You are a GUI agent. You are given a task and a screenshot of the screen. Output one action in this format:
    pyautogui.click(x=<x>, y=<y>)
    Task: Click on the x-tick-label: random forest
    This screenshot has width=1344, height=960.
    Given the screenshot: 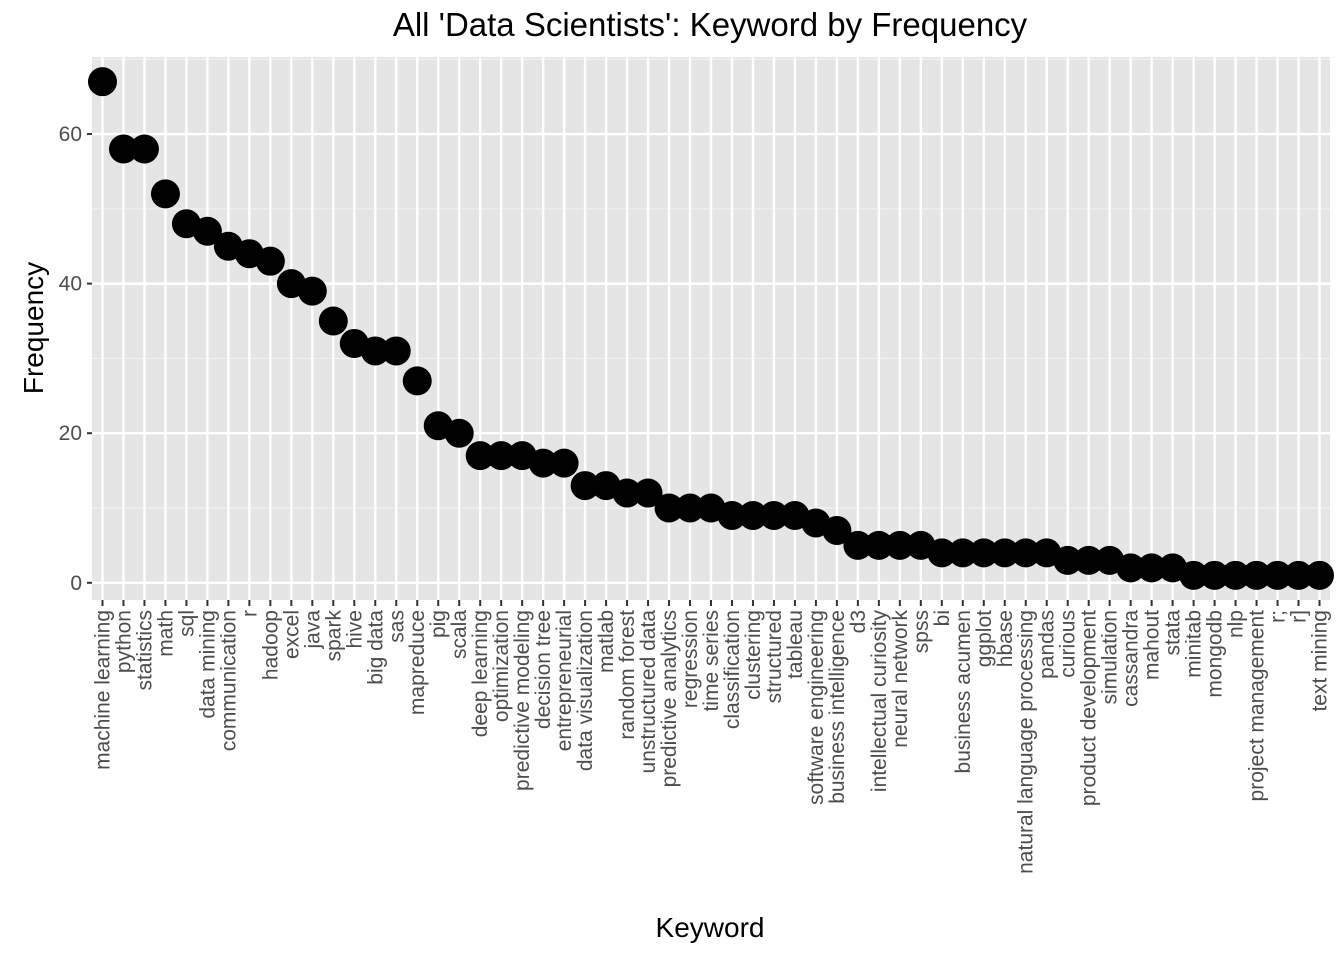 What is the action you would take?
    pyautogui.click(x=627, y=675)
    